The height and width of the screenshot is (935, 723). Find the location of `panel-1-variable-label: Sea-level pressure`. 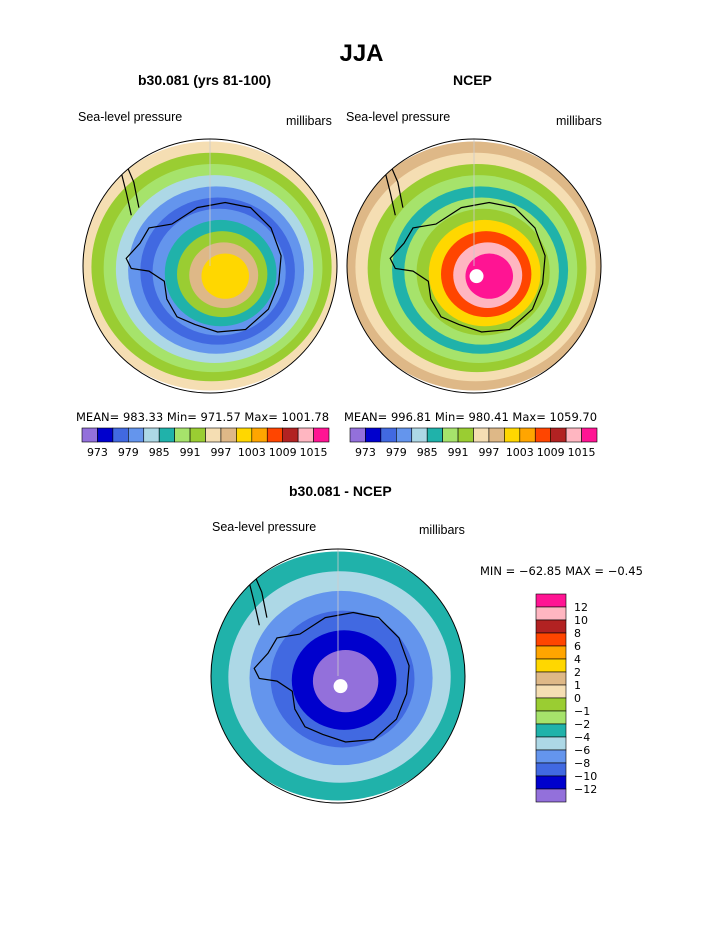

panel-1-variable-label: Sea-level pressure is located at coordinates (130, 117).